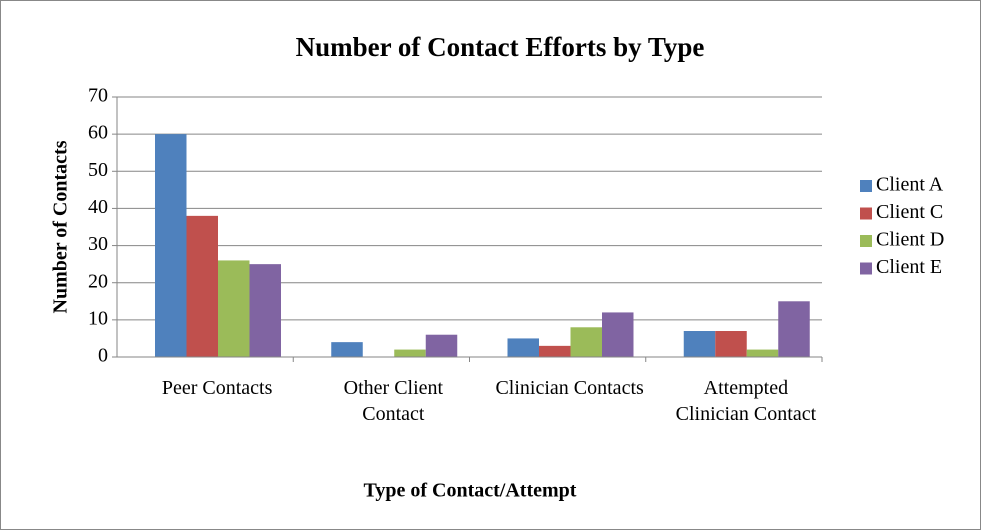 This screenshot has width=982, height=531. I want to click on x-tick-label: Peer Contacts, so click(217, 388).